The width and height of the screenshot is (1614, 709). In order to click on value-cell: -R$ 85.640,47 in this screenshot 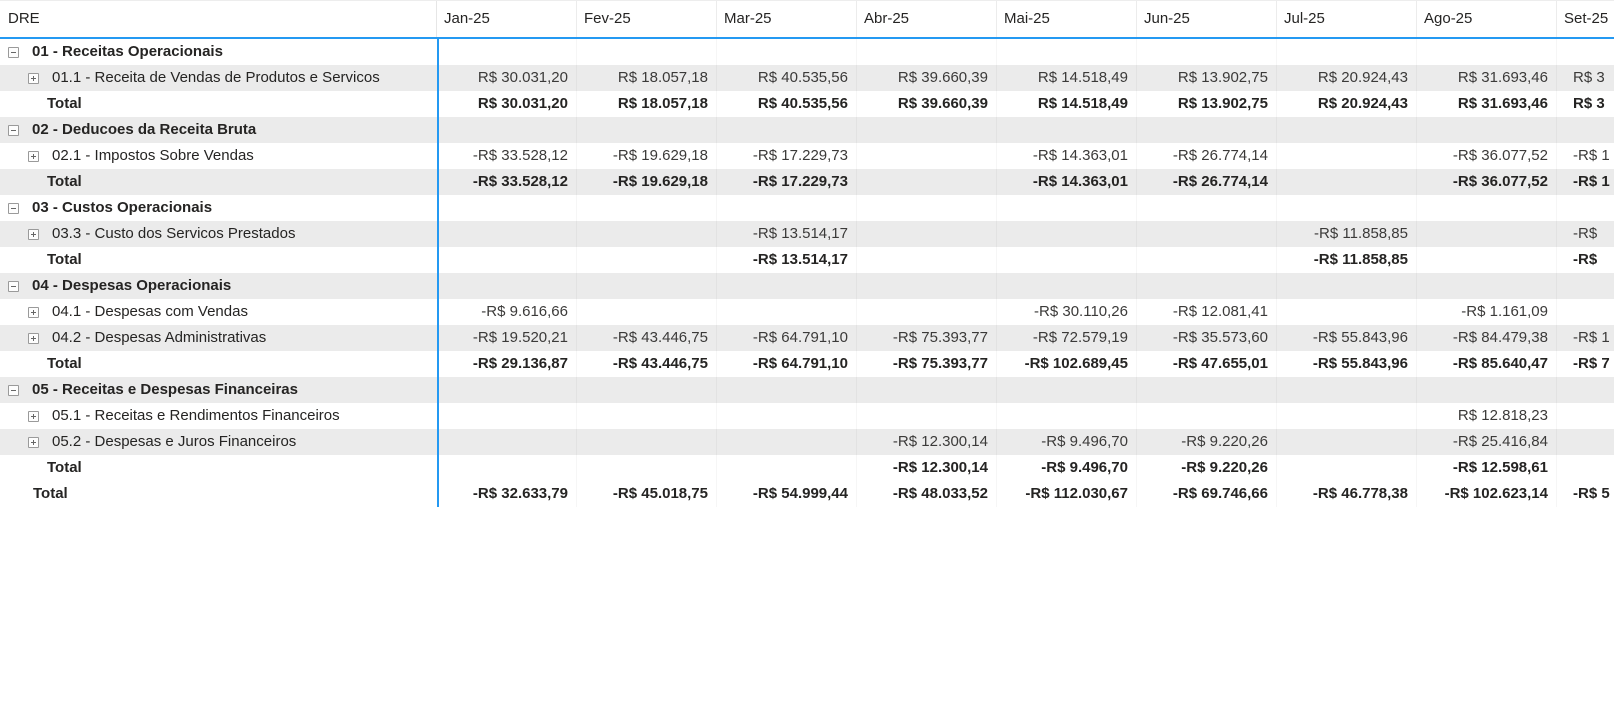, I will do `click(1487, 364)`.